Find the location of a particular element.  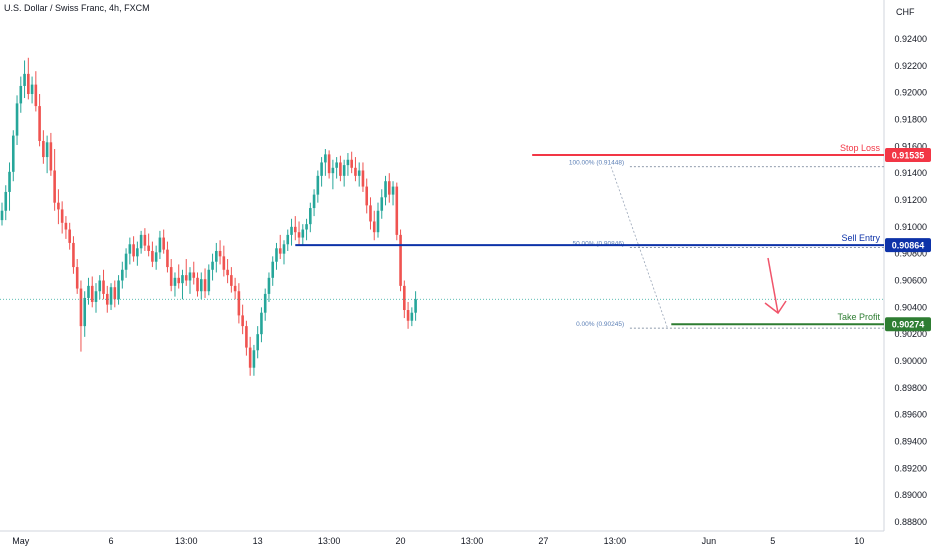

arrow-head is located at coordinates (775, 307).